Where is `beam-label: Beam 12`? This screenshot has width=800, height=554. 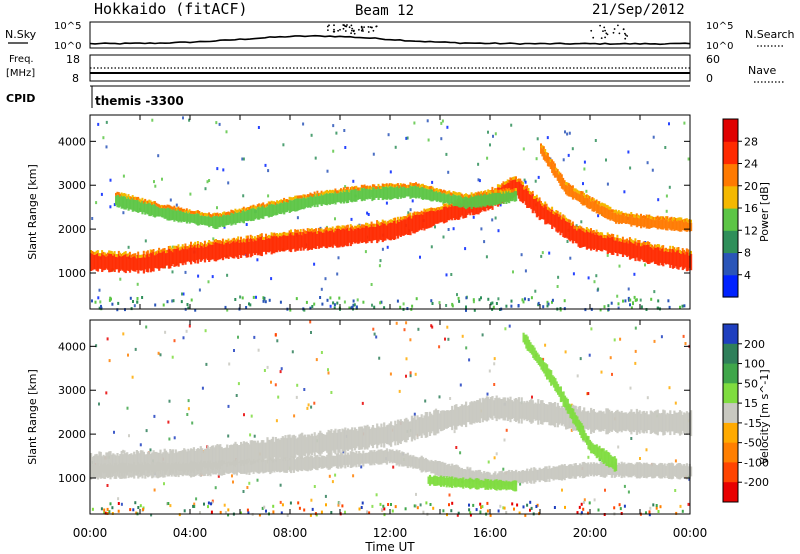 beam-label: Beam 12 is located at coordinates (384, 11).